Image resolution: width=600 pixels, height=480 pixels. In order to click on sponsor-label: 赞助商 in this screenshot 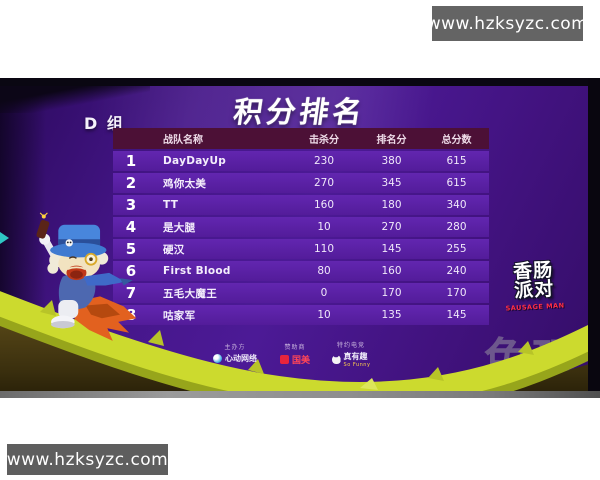, I will do `click(295, 347)`.